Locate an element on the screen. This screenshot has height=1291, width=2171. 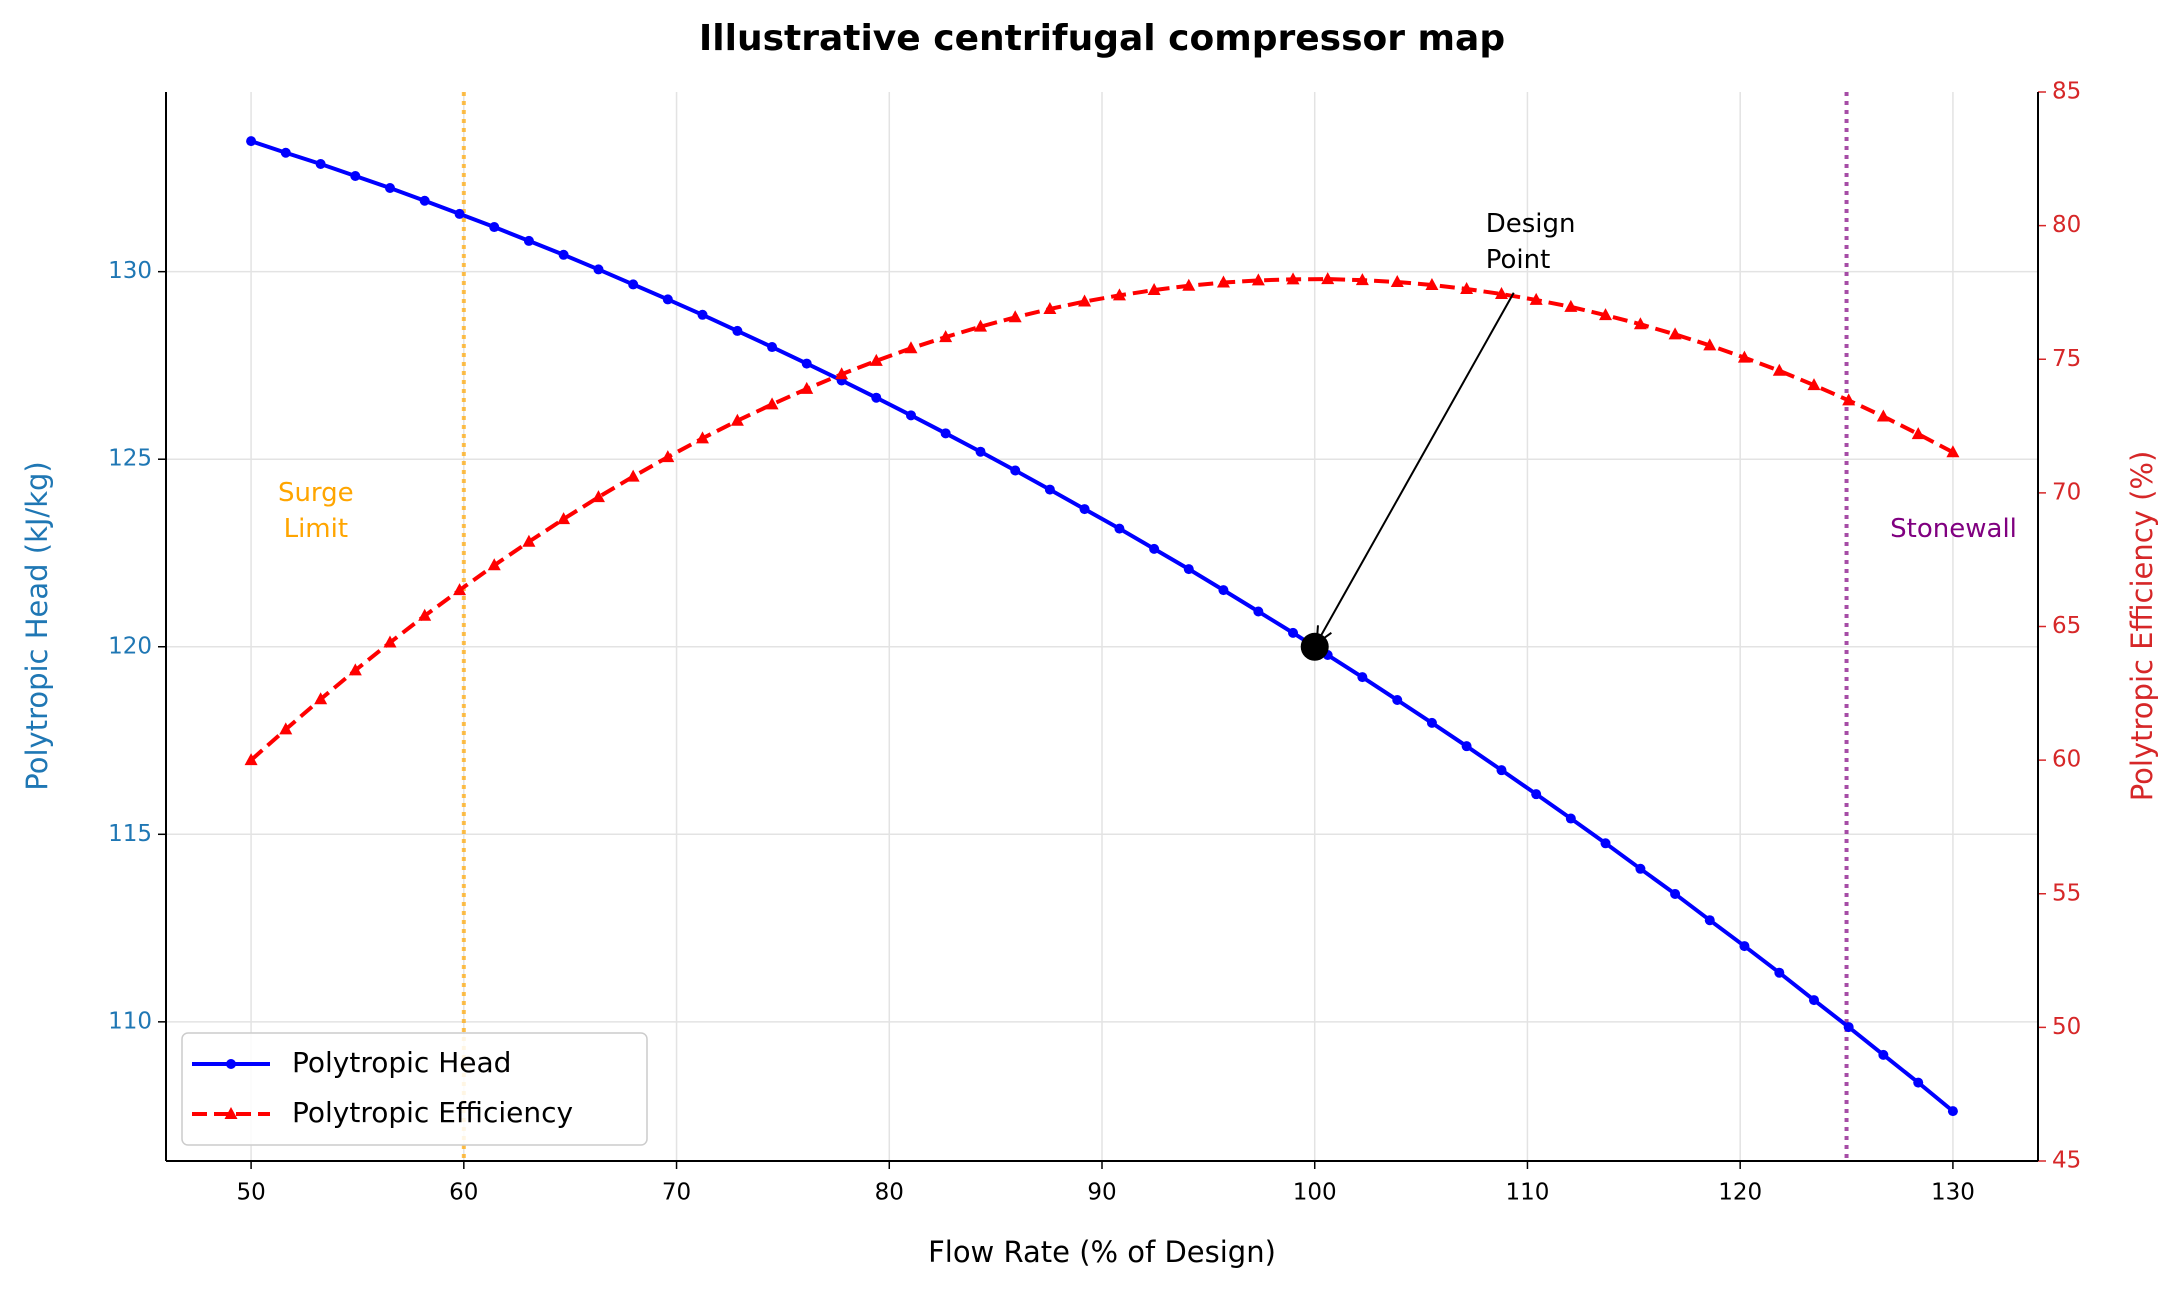
y-axis-label: Polytropic Head (kJ/kg) is located at coordinates (37, 625).